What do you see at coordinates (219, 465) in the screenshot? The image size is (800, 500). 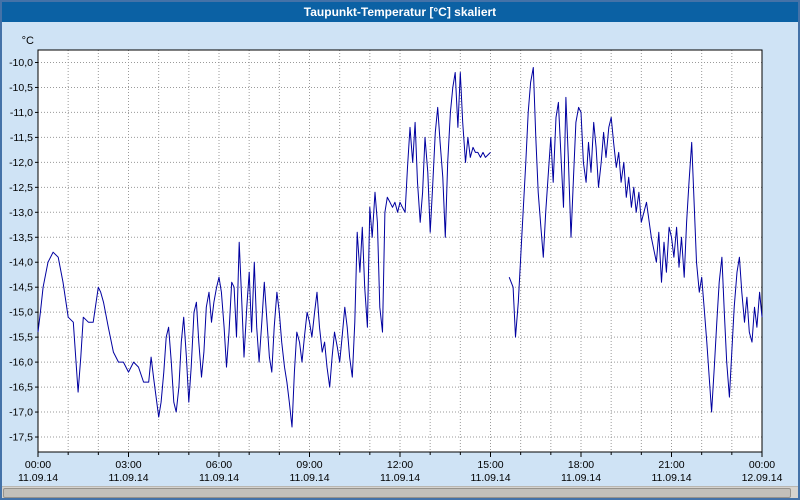 I see `svg-text: 06:00` at bounding box center [219, 465].